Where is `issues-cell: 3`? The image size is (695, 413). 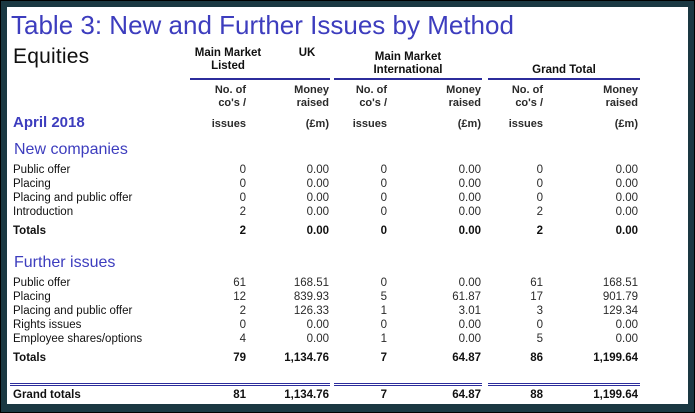 issues-cell: 3 is located at coordinates (539, 311).